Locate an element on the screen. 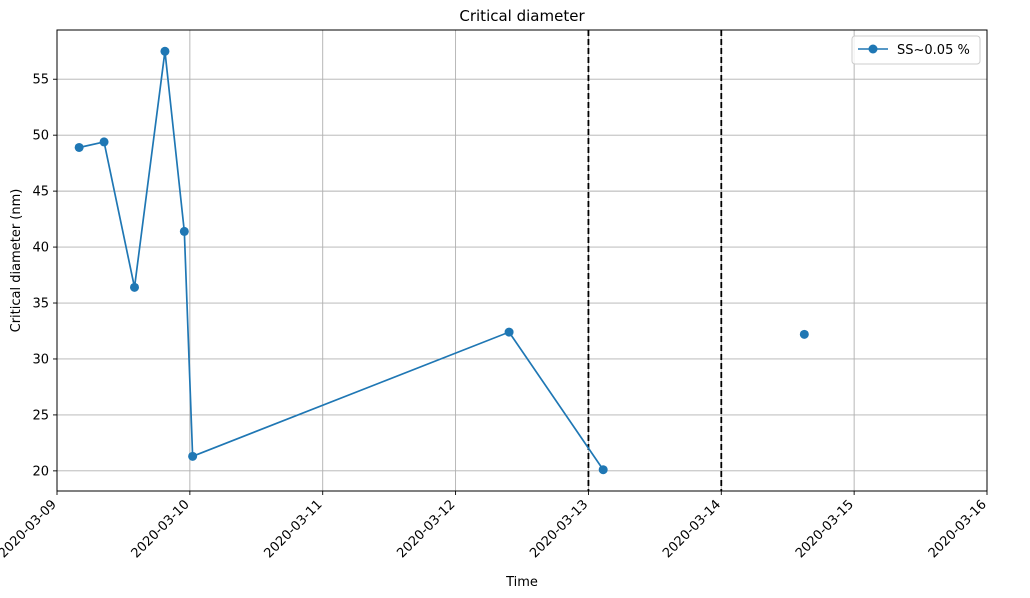 The height and width of the screenshot is (598, 1030). y-axis-ticks: 20 25 30 35 40 45 50 55 is located at coordinates (44, 276).